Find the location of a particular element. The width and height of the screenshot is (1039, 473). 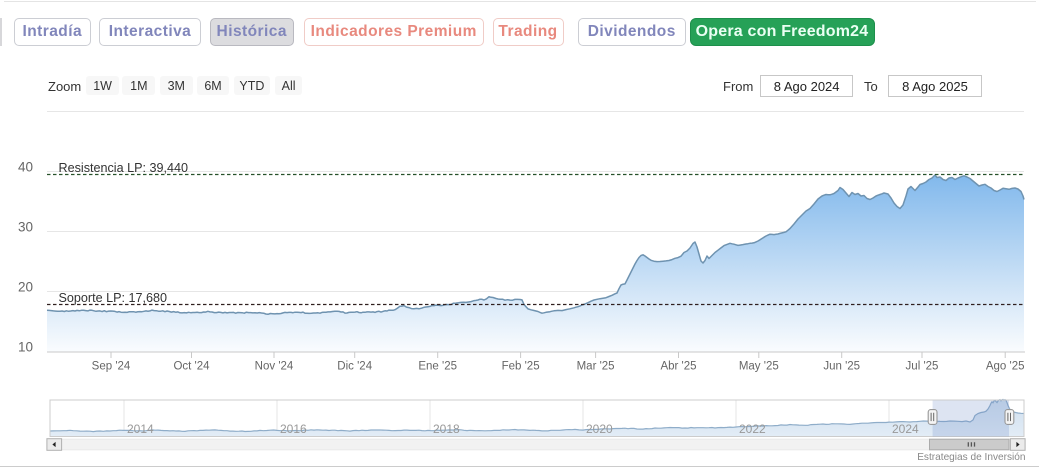

svg-text: 2016 is located at coordinates (293, 429).